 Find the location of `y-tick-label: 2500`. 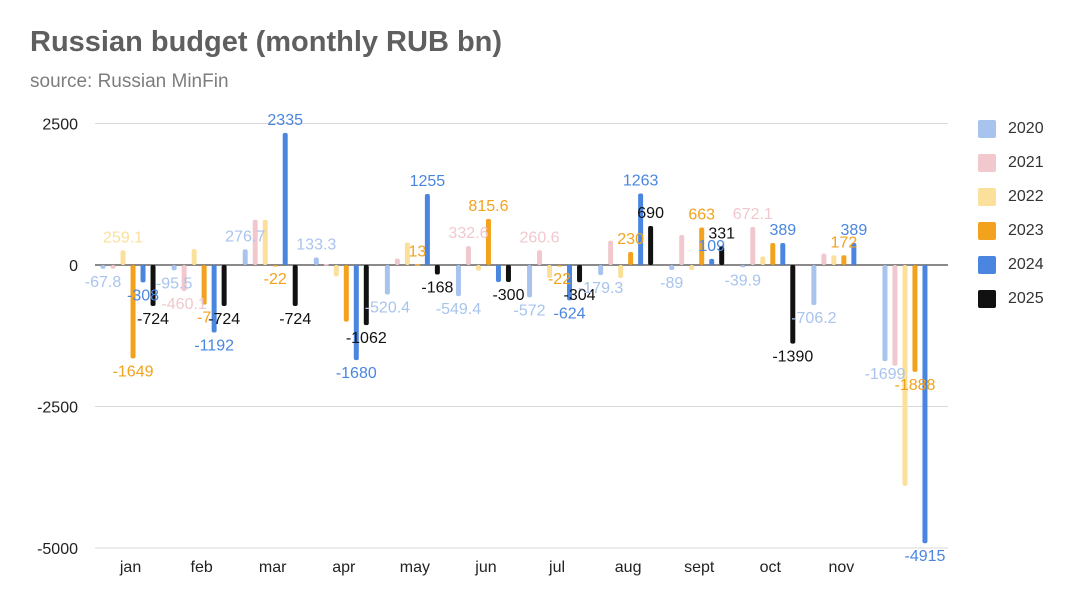

y-tick-label: 2500 is located at coordinates (60, 125).